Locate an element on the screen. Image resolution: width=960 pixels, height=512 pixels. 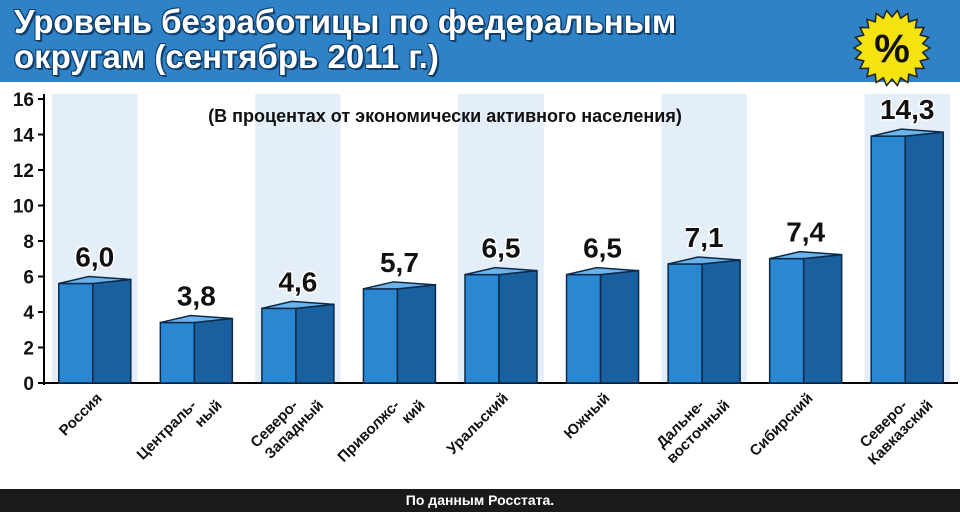
category-label: Сибирский is located at coordinates (781, 425).